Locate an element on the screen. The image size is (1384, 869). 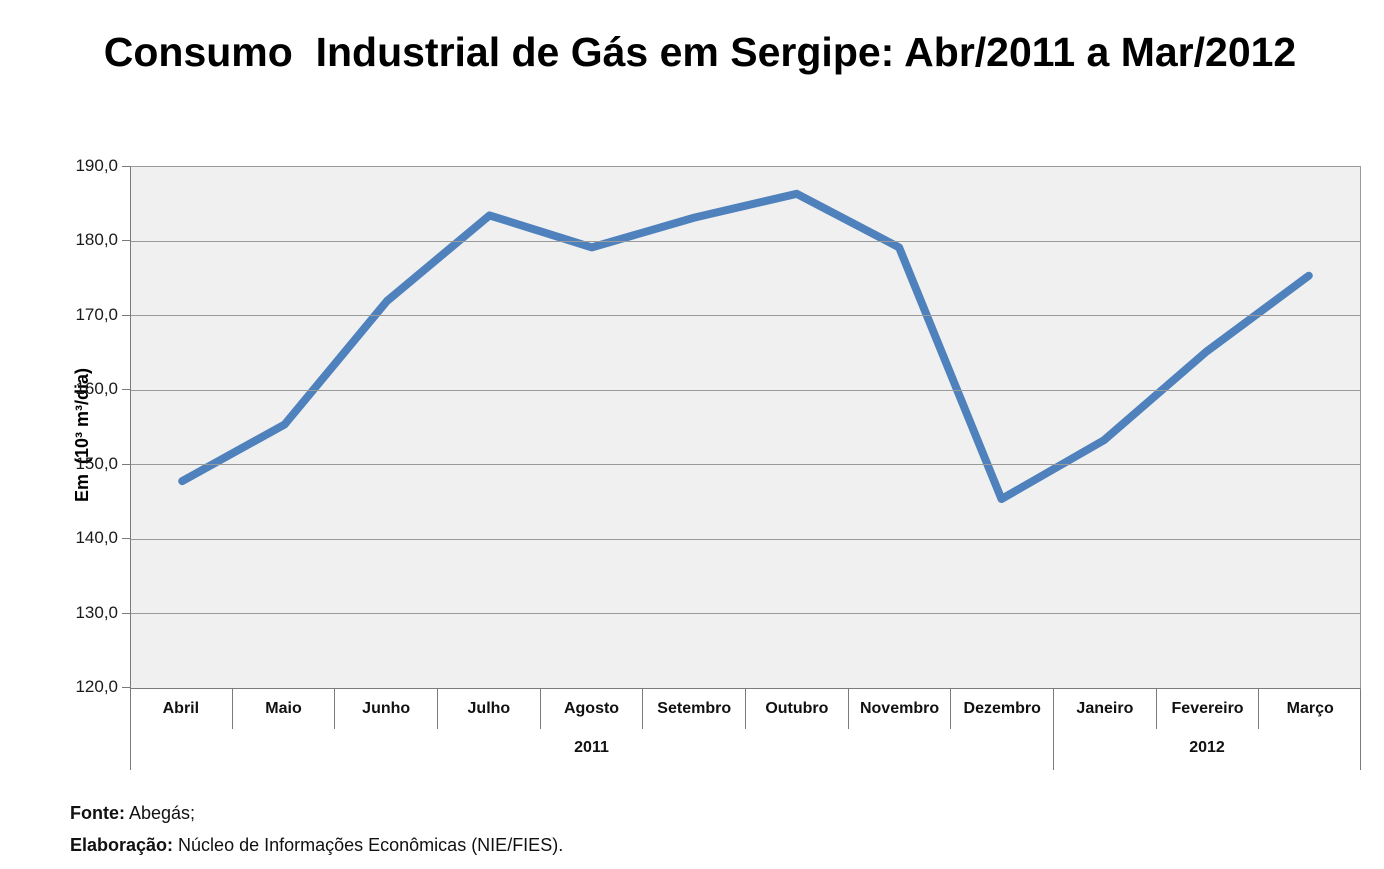
y-tick-label: 130,0 is located at coordinates (96, 612).